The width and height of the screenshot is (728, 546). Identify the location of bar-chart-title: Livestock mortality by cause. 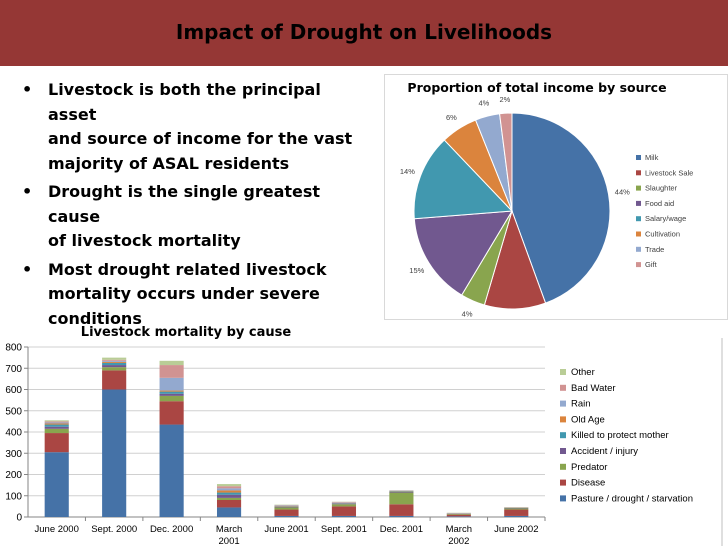
(186, 332).